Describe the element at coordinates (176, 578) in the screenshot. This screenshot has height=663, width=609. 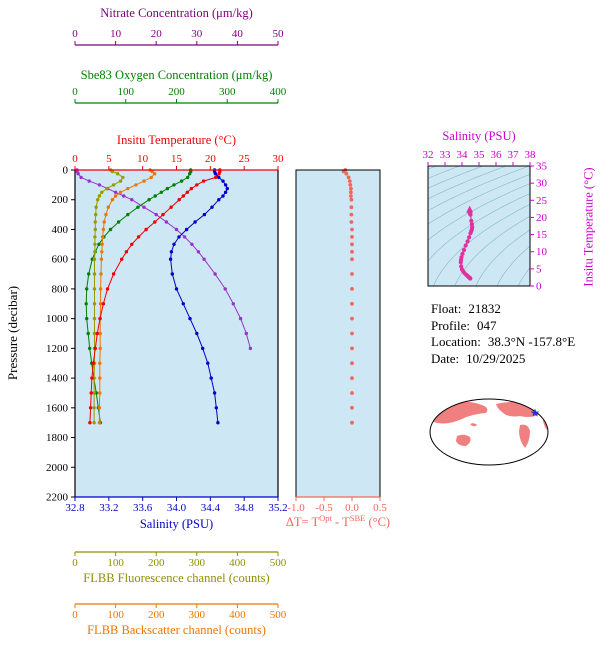
I see `fluorescence-axis-title: FLBB Fluorescence channel (counts)` at that location.